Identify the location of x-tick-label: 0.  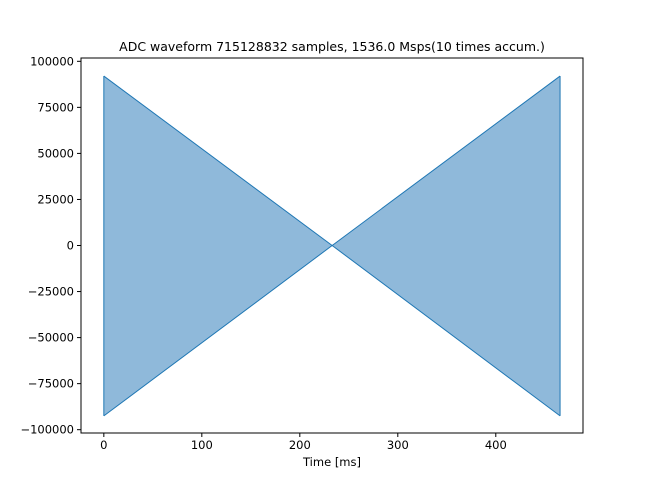
(103, 445).